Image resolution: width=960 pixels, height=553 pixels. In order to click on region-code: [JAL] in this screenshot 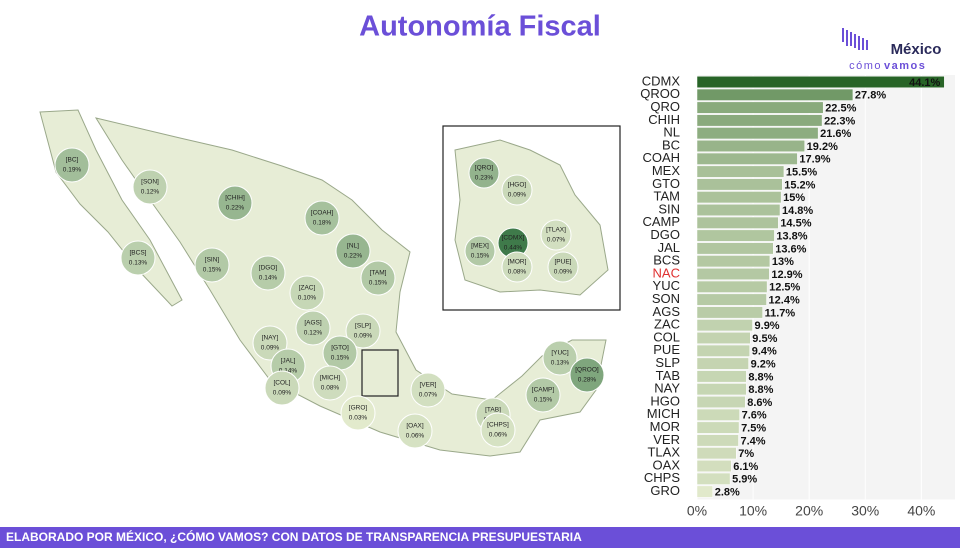, I will do `click(288, 361)`.